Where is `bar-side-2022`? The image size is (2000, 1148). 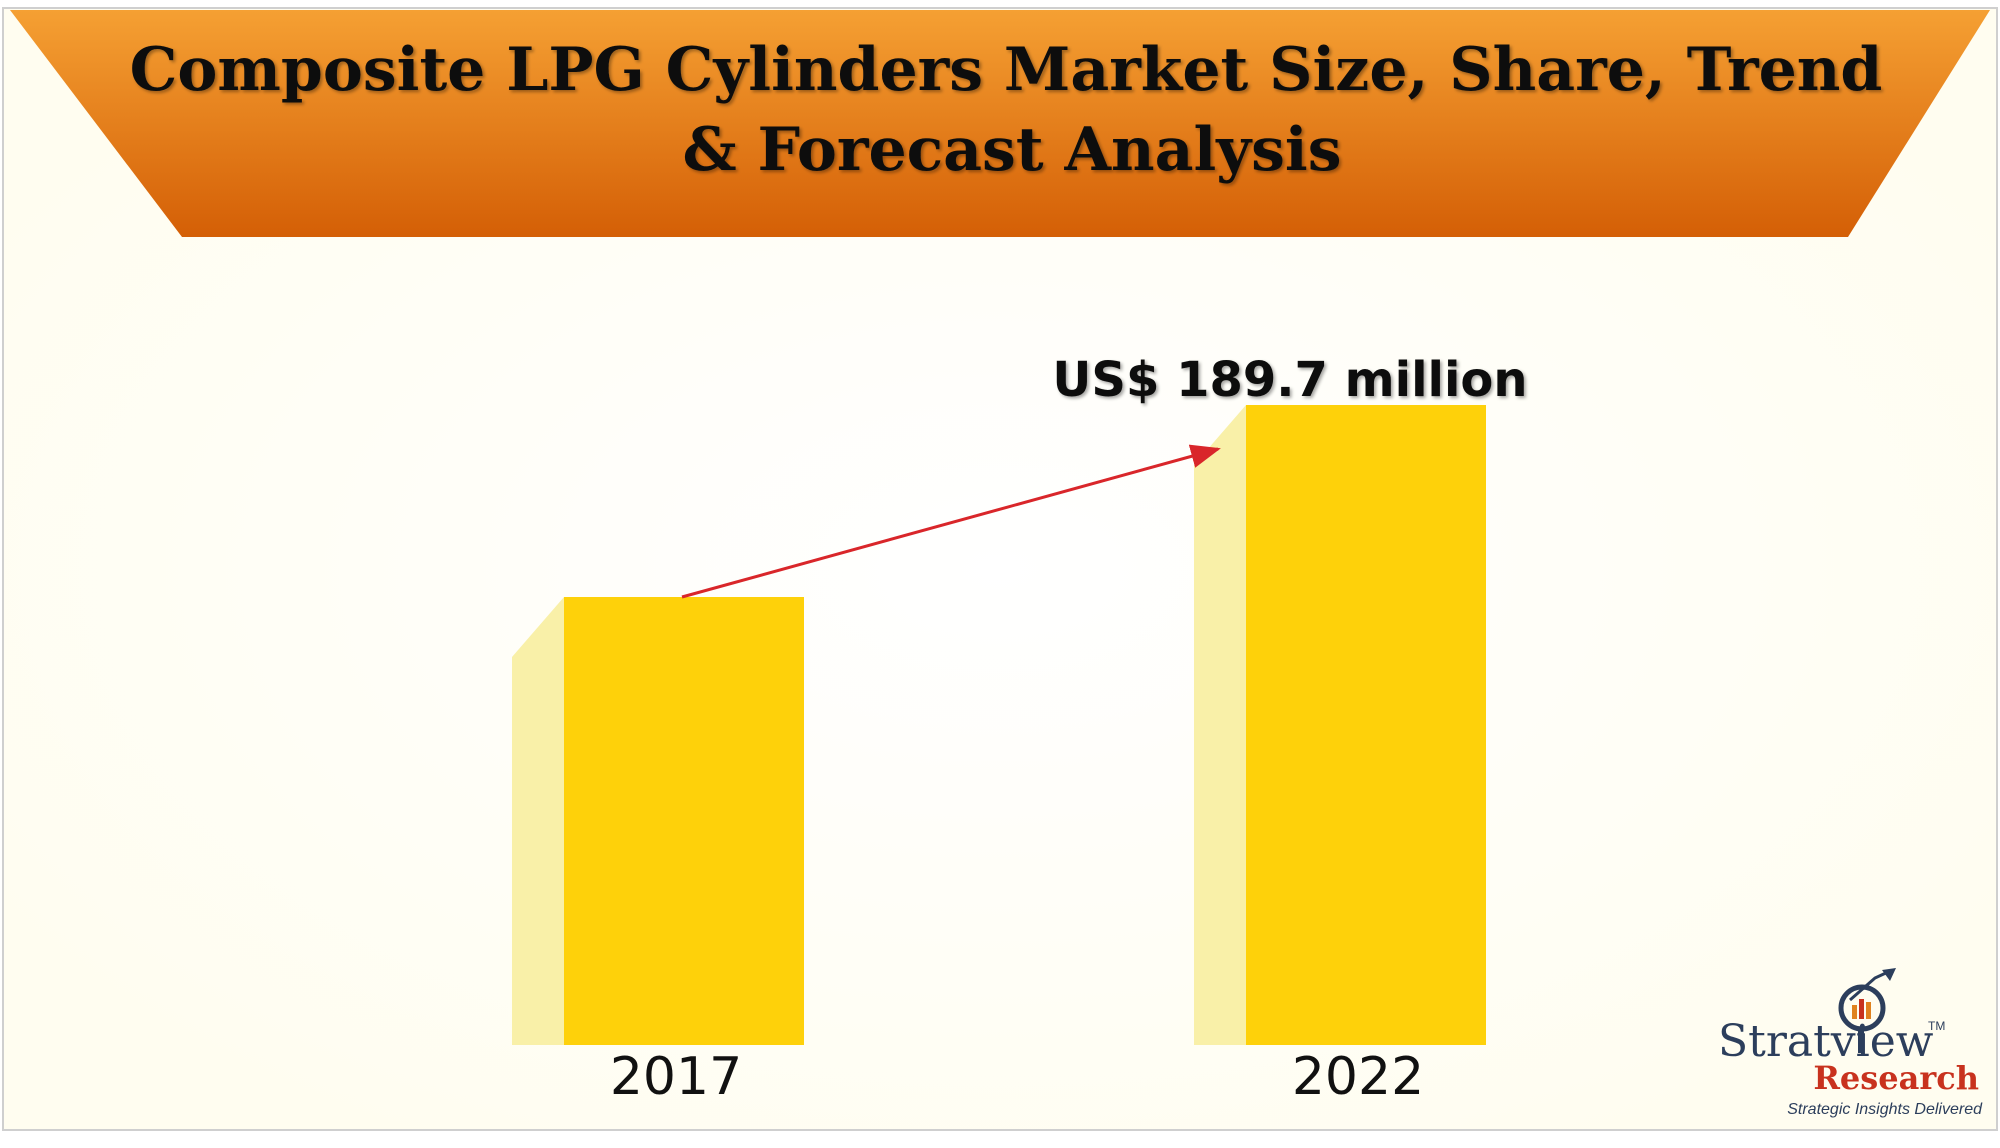 bar-side-2022 is located at coordinates (1220, 725).